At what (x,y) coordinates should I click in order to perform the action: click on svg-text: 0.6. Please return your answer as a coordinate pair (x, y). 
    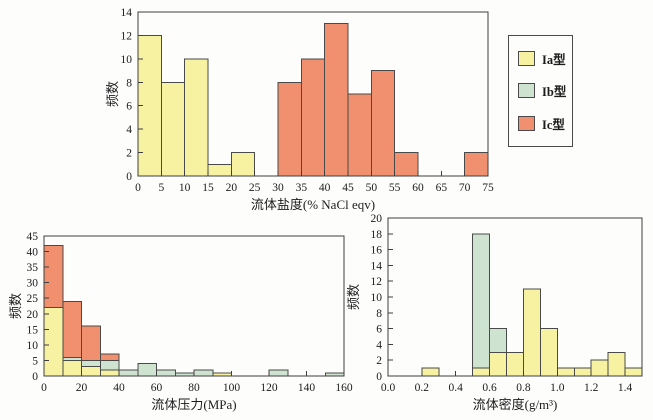
    Looking at the image, I should click on (489, 388).